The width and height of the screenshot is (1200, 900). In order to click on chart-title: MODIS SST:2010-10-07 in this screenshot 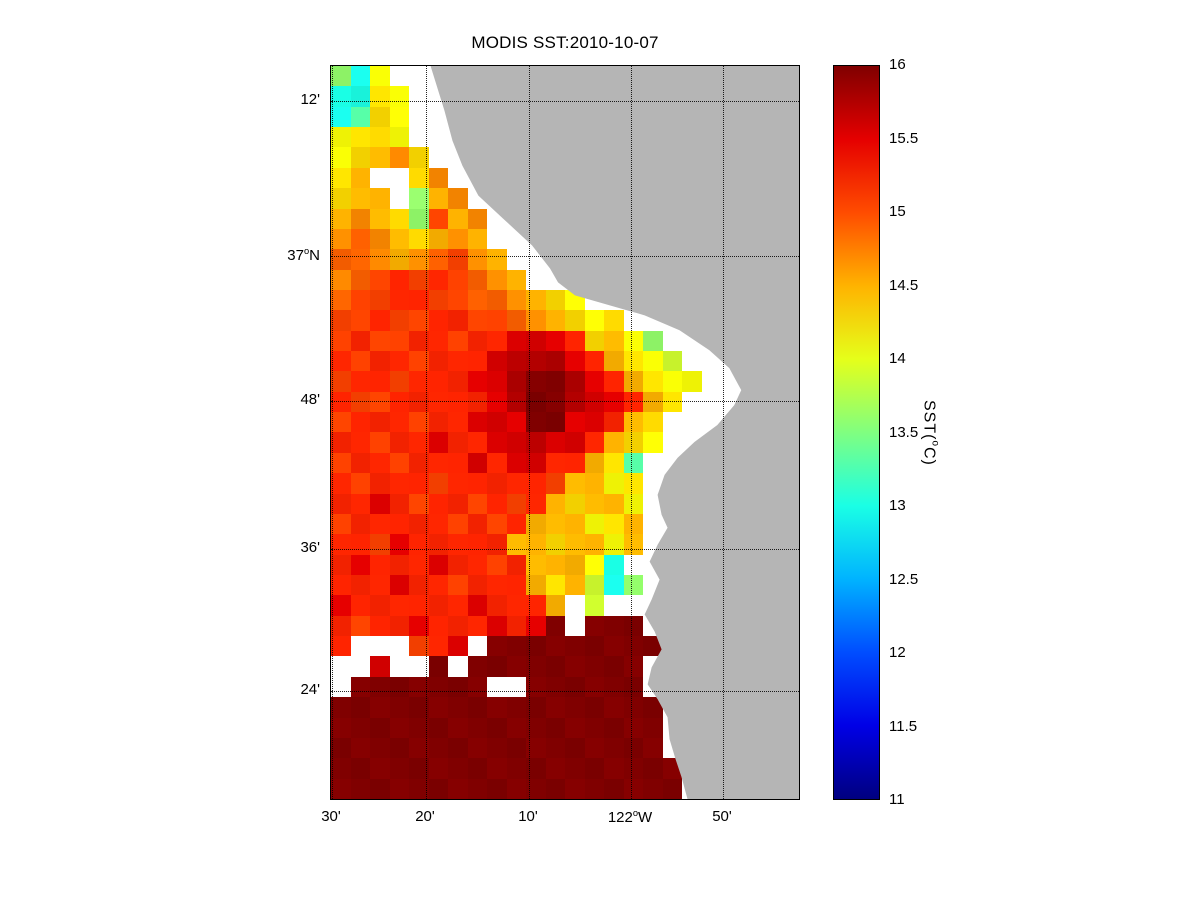, I will do `click(565, 42)`.